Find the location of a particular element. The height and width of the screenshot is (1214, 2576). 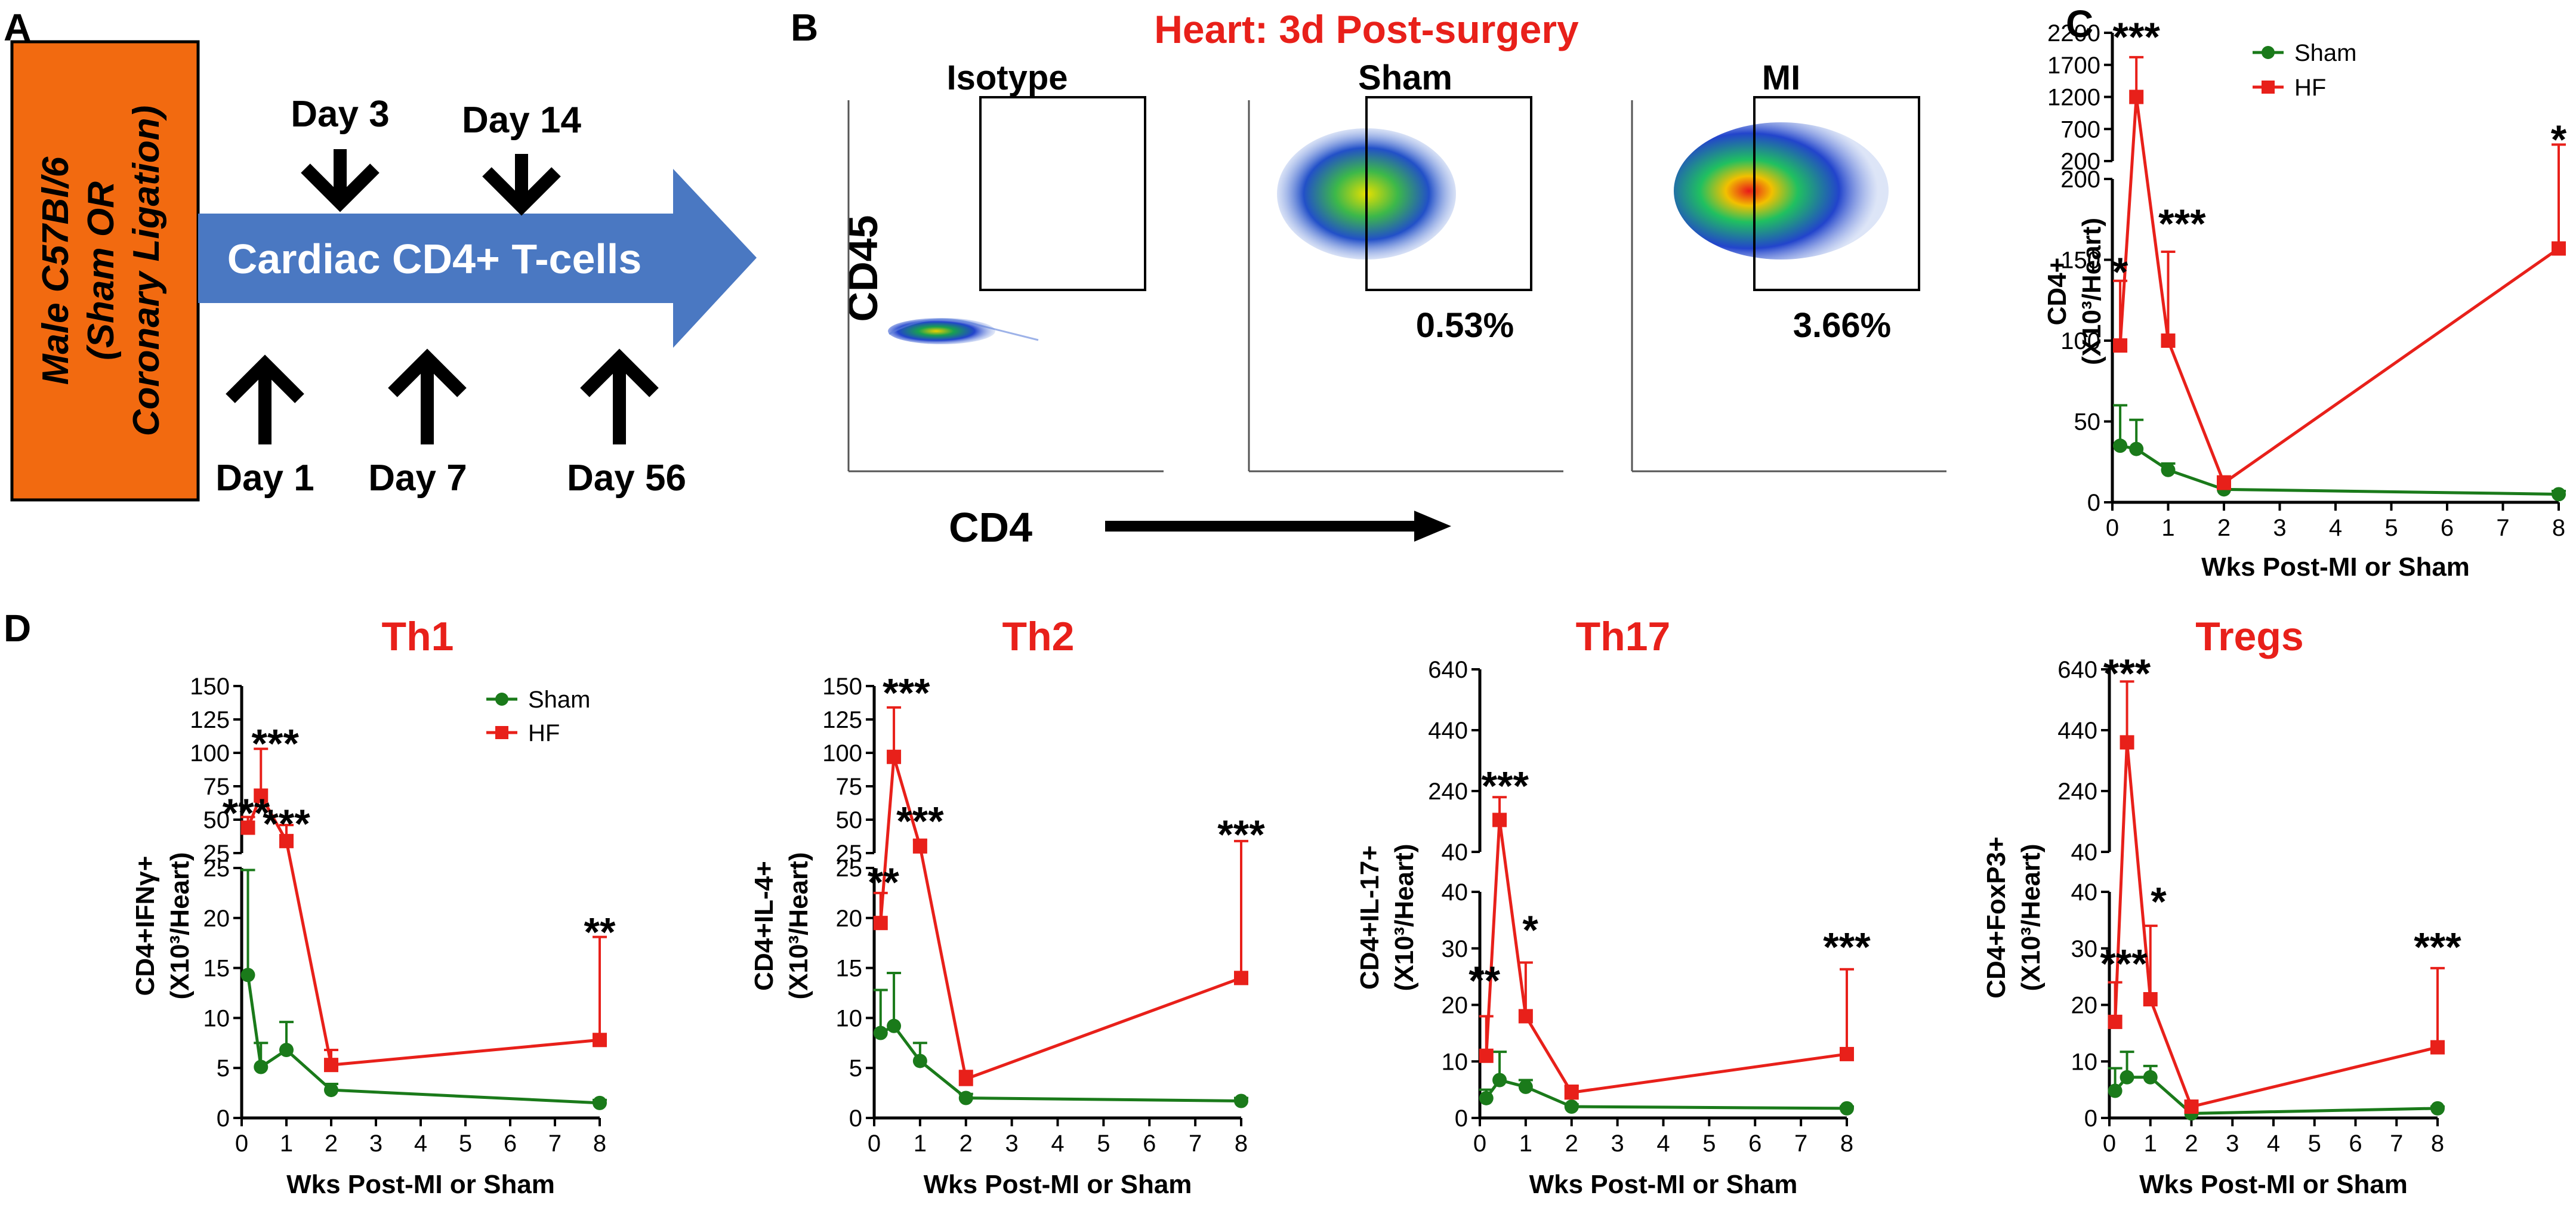

y-axis-title: CD4+IL-17+ is located at coordinates (1370, 917).